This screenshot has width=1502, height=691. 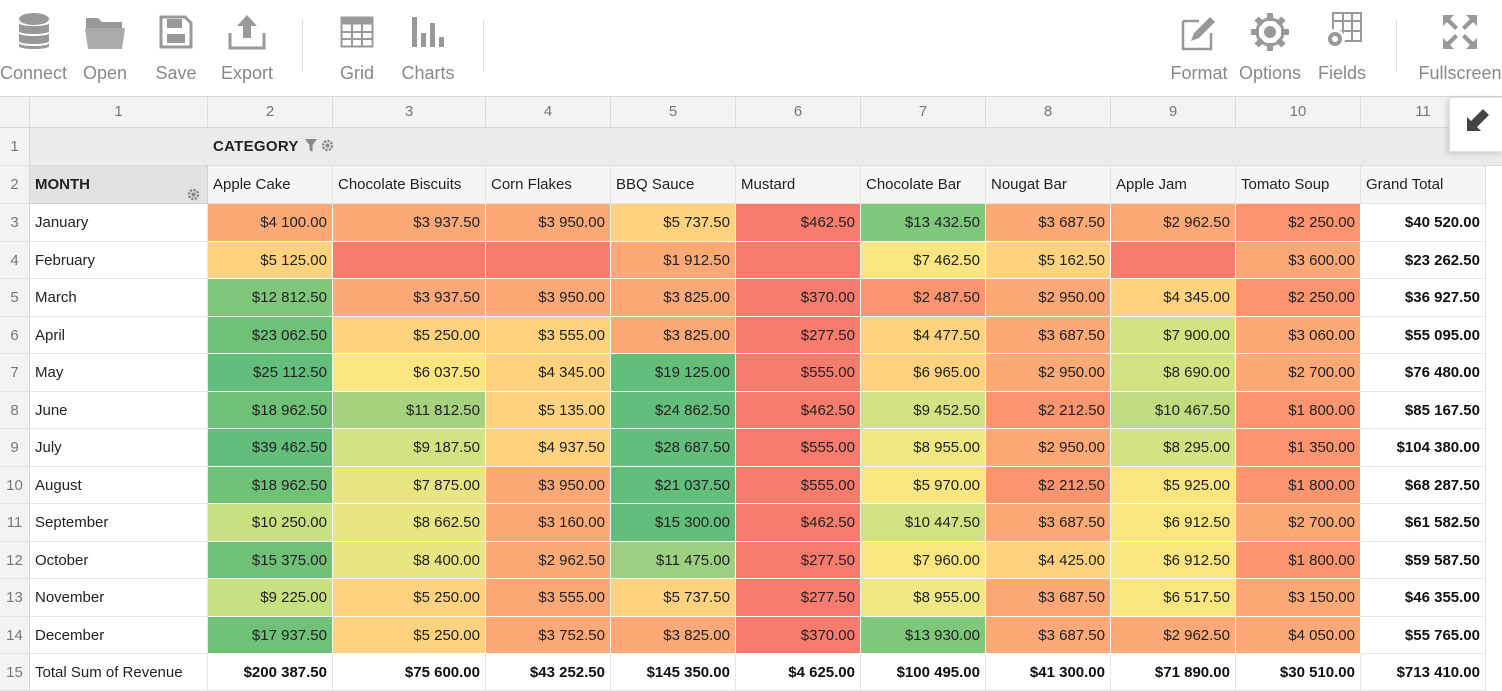 I want to click on charts-button: Charts, so click(x=428, y=48).